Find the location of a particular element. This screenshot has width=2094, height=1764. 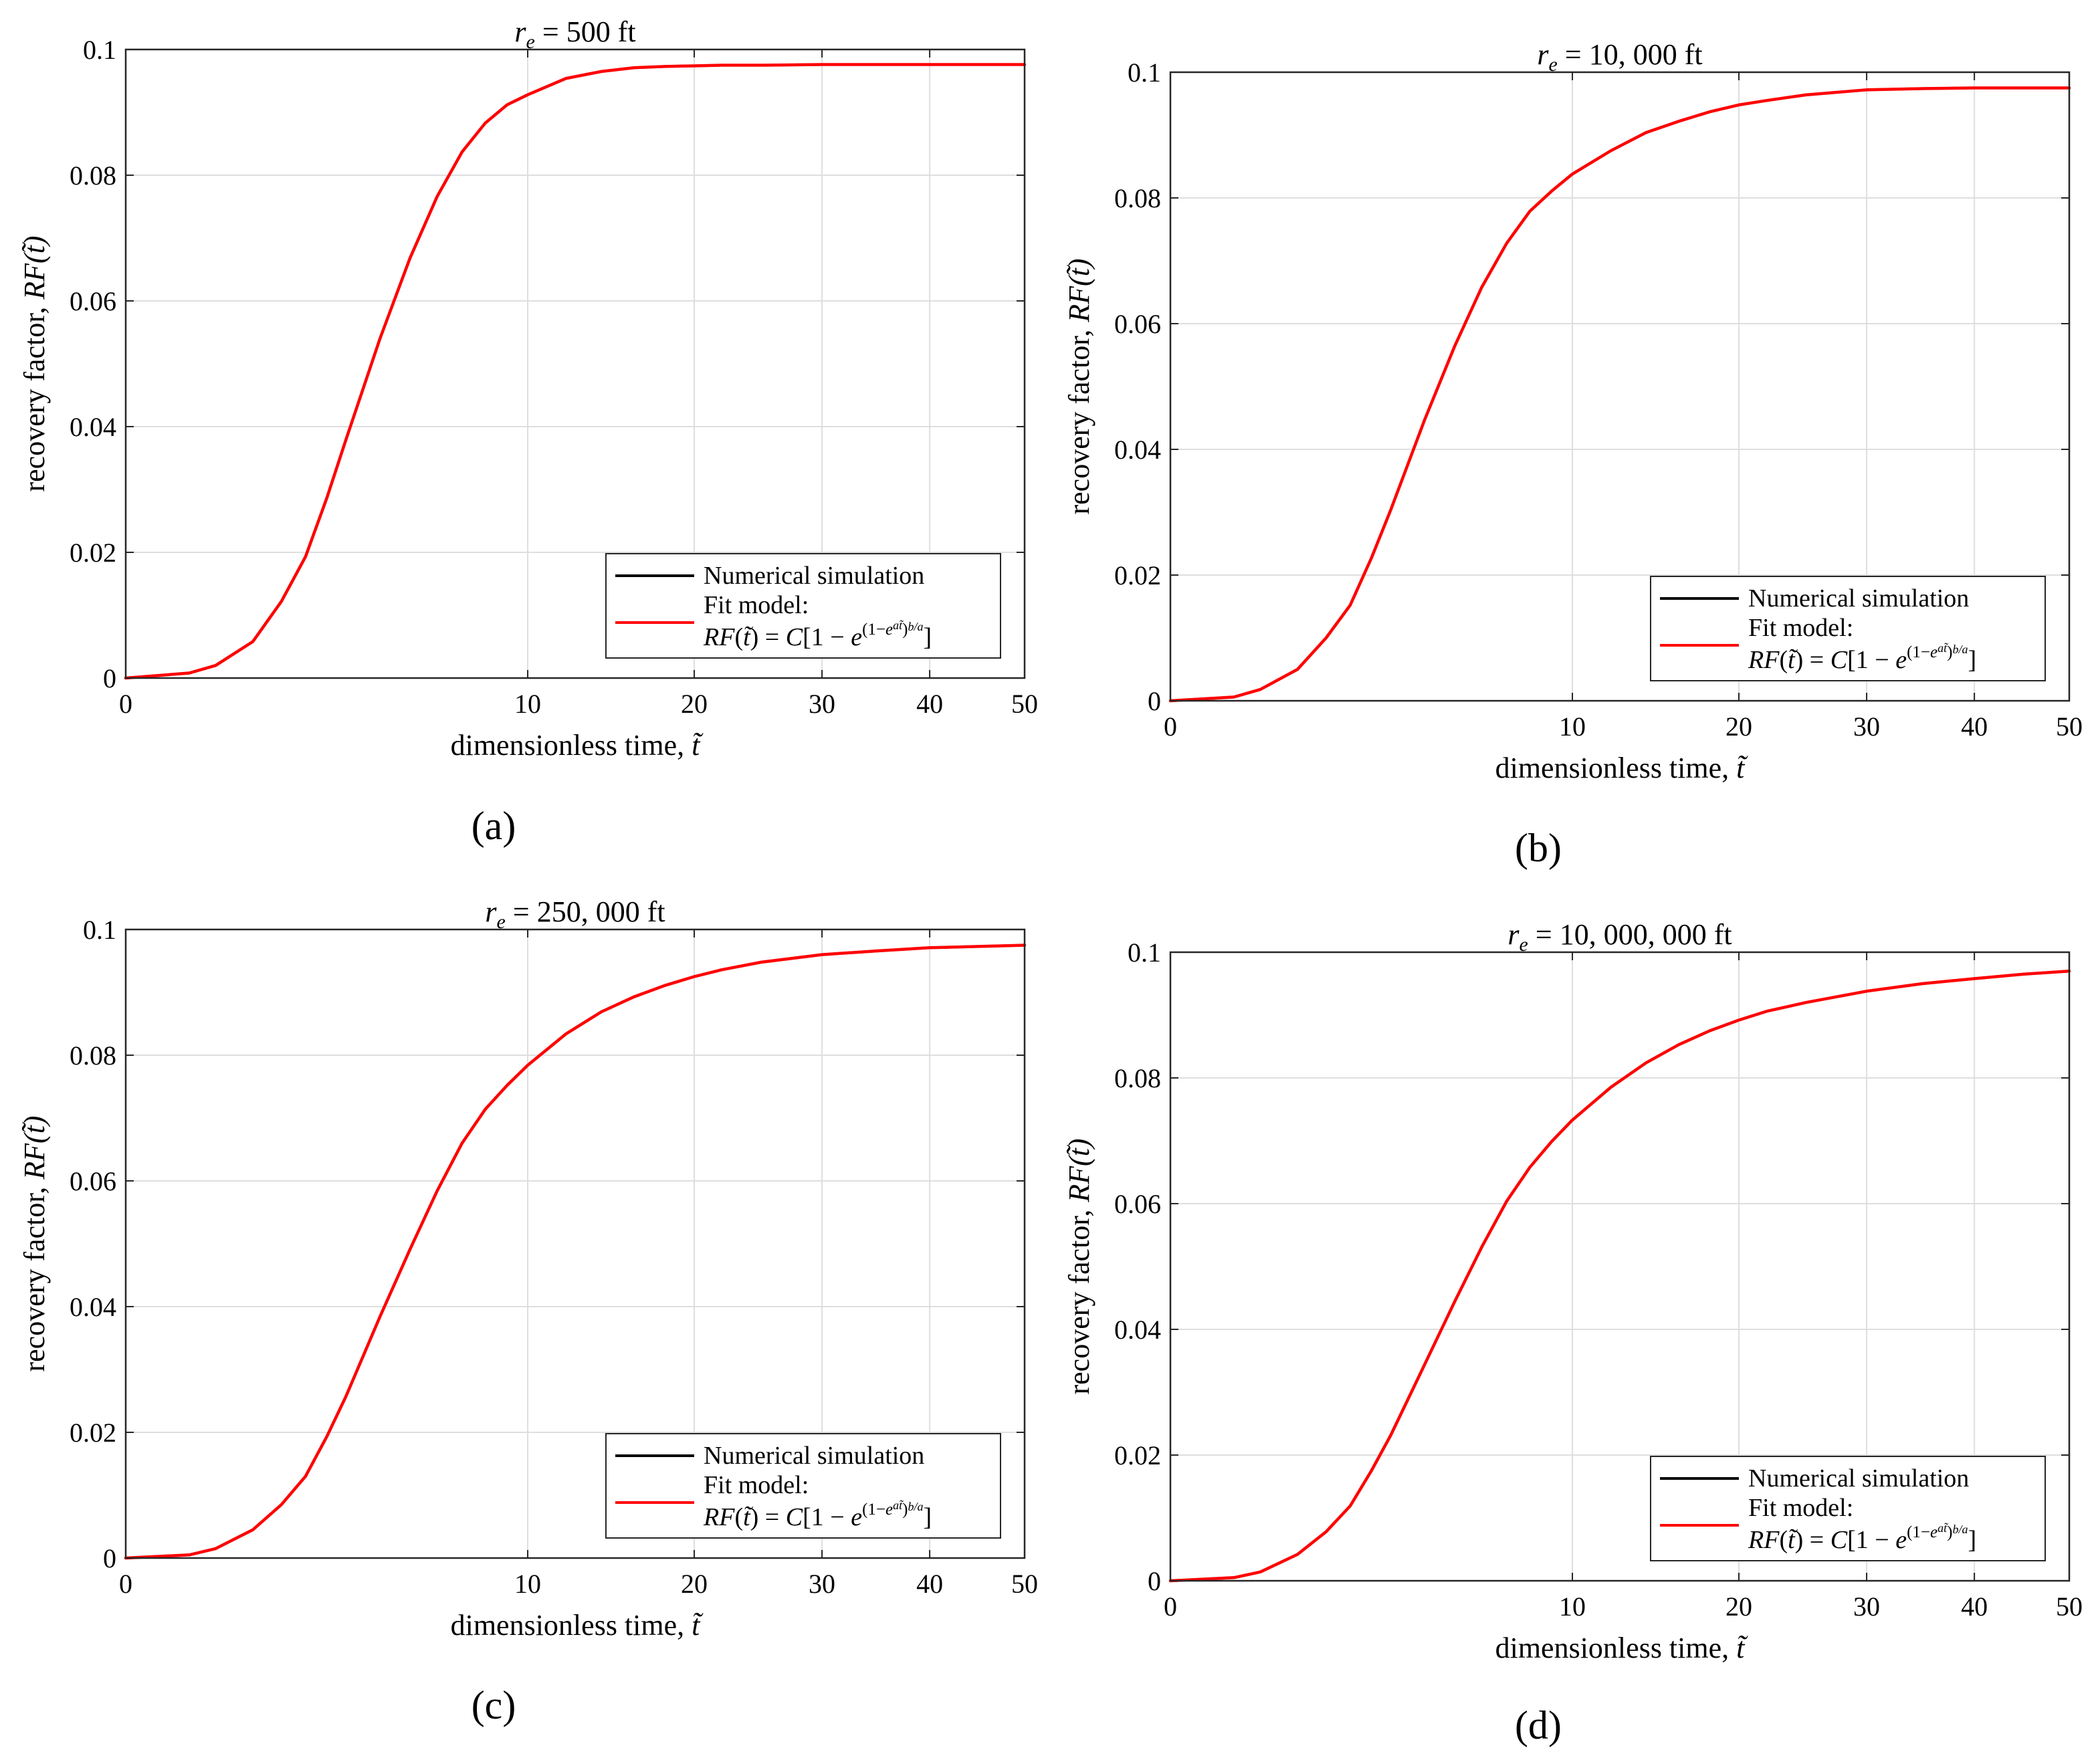

legend-formula: RF(t̃) = C[1 − e(1−eat̃)b/a] is located at coordinates (1862, 657).